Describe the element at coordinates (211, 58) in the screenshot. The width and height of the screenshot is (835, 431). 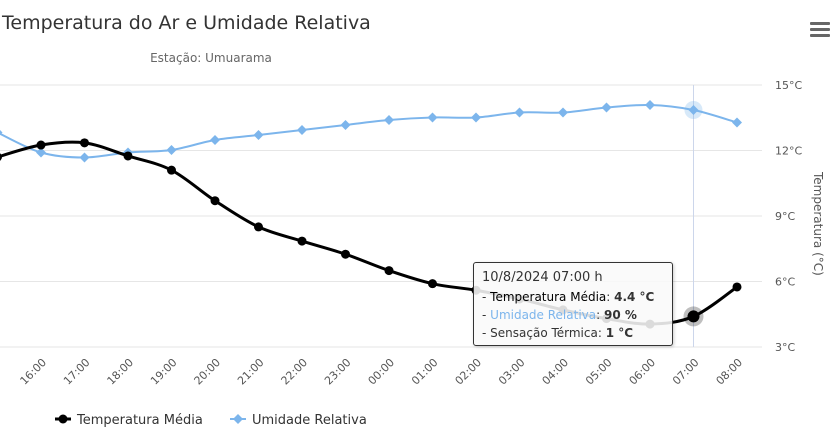
I see `chart-subtitle: Estação: Umuarama` at that location.